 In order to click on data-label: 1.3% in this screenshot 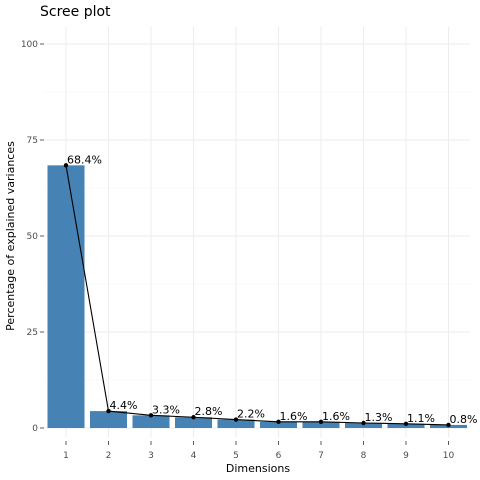, I will do `click(379, 417)`.